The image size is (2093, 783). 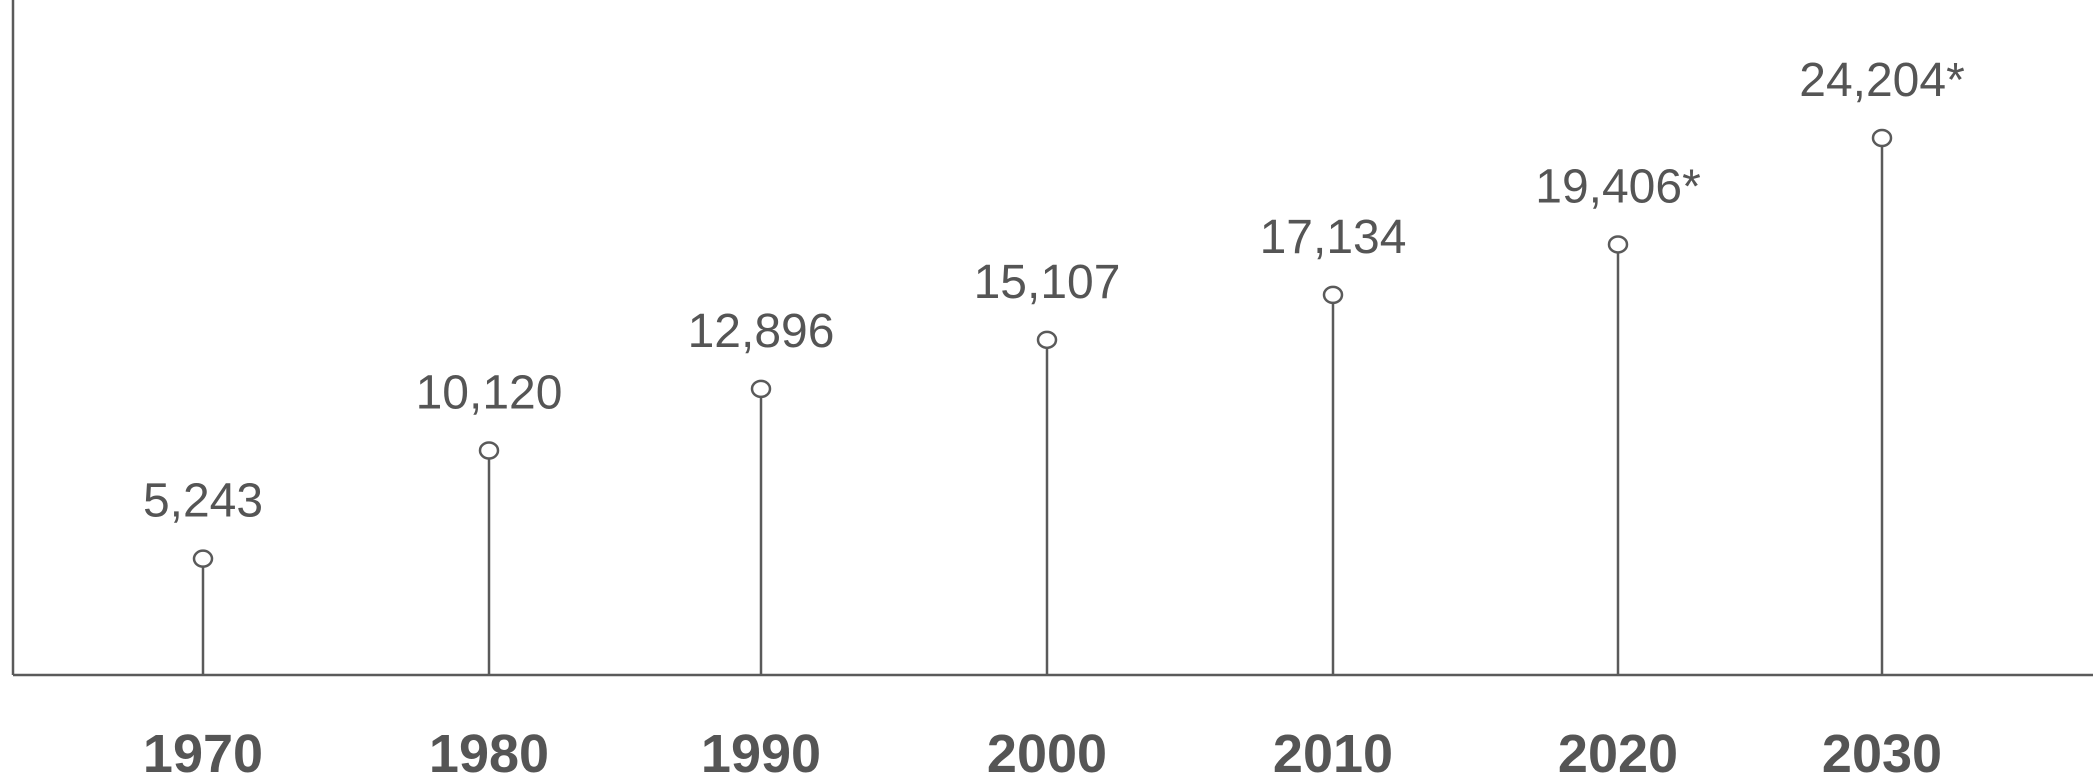 I want to click on x-tick-label-1990: 1990, so click(x=761, y=753).